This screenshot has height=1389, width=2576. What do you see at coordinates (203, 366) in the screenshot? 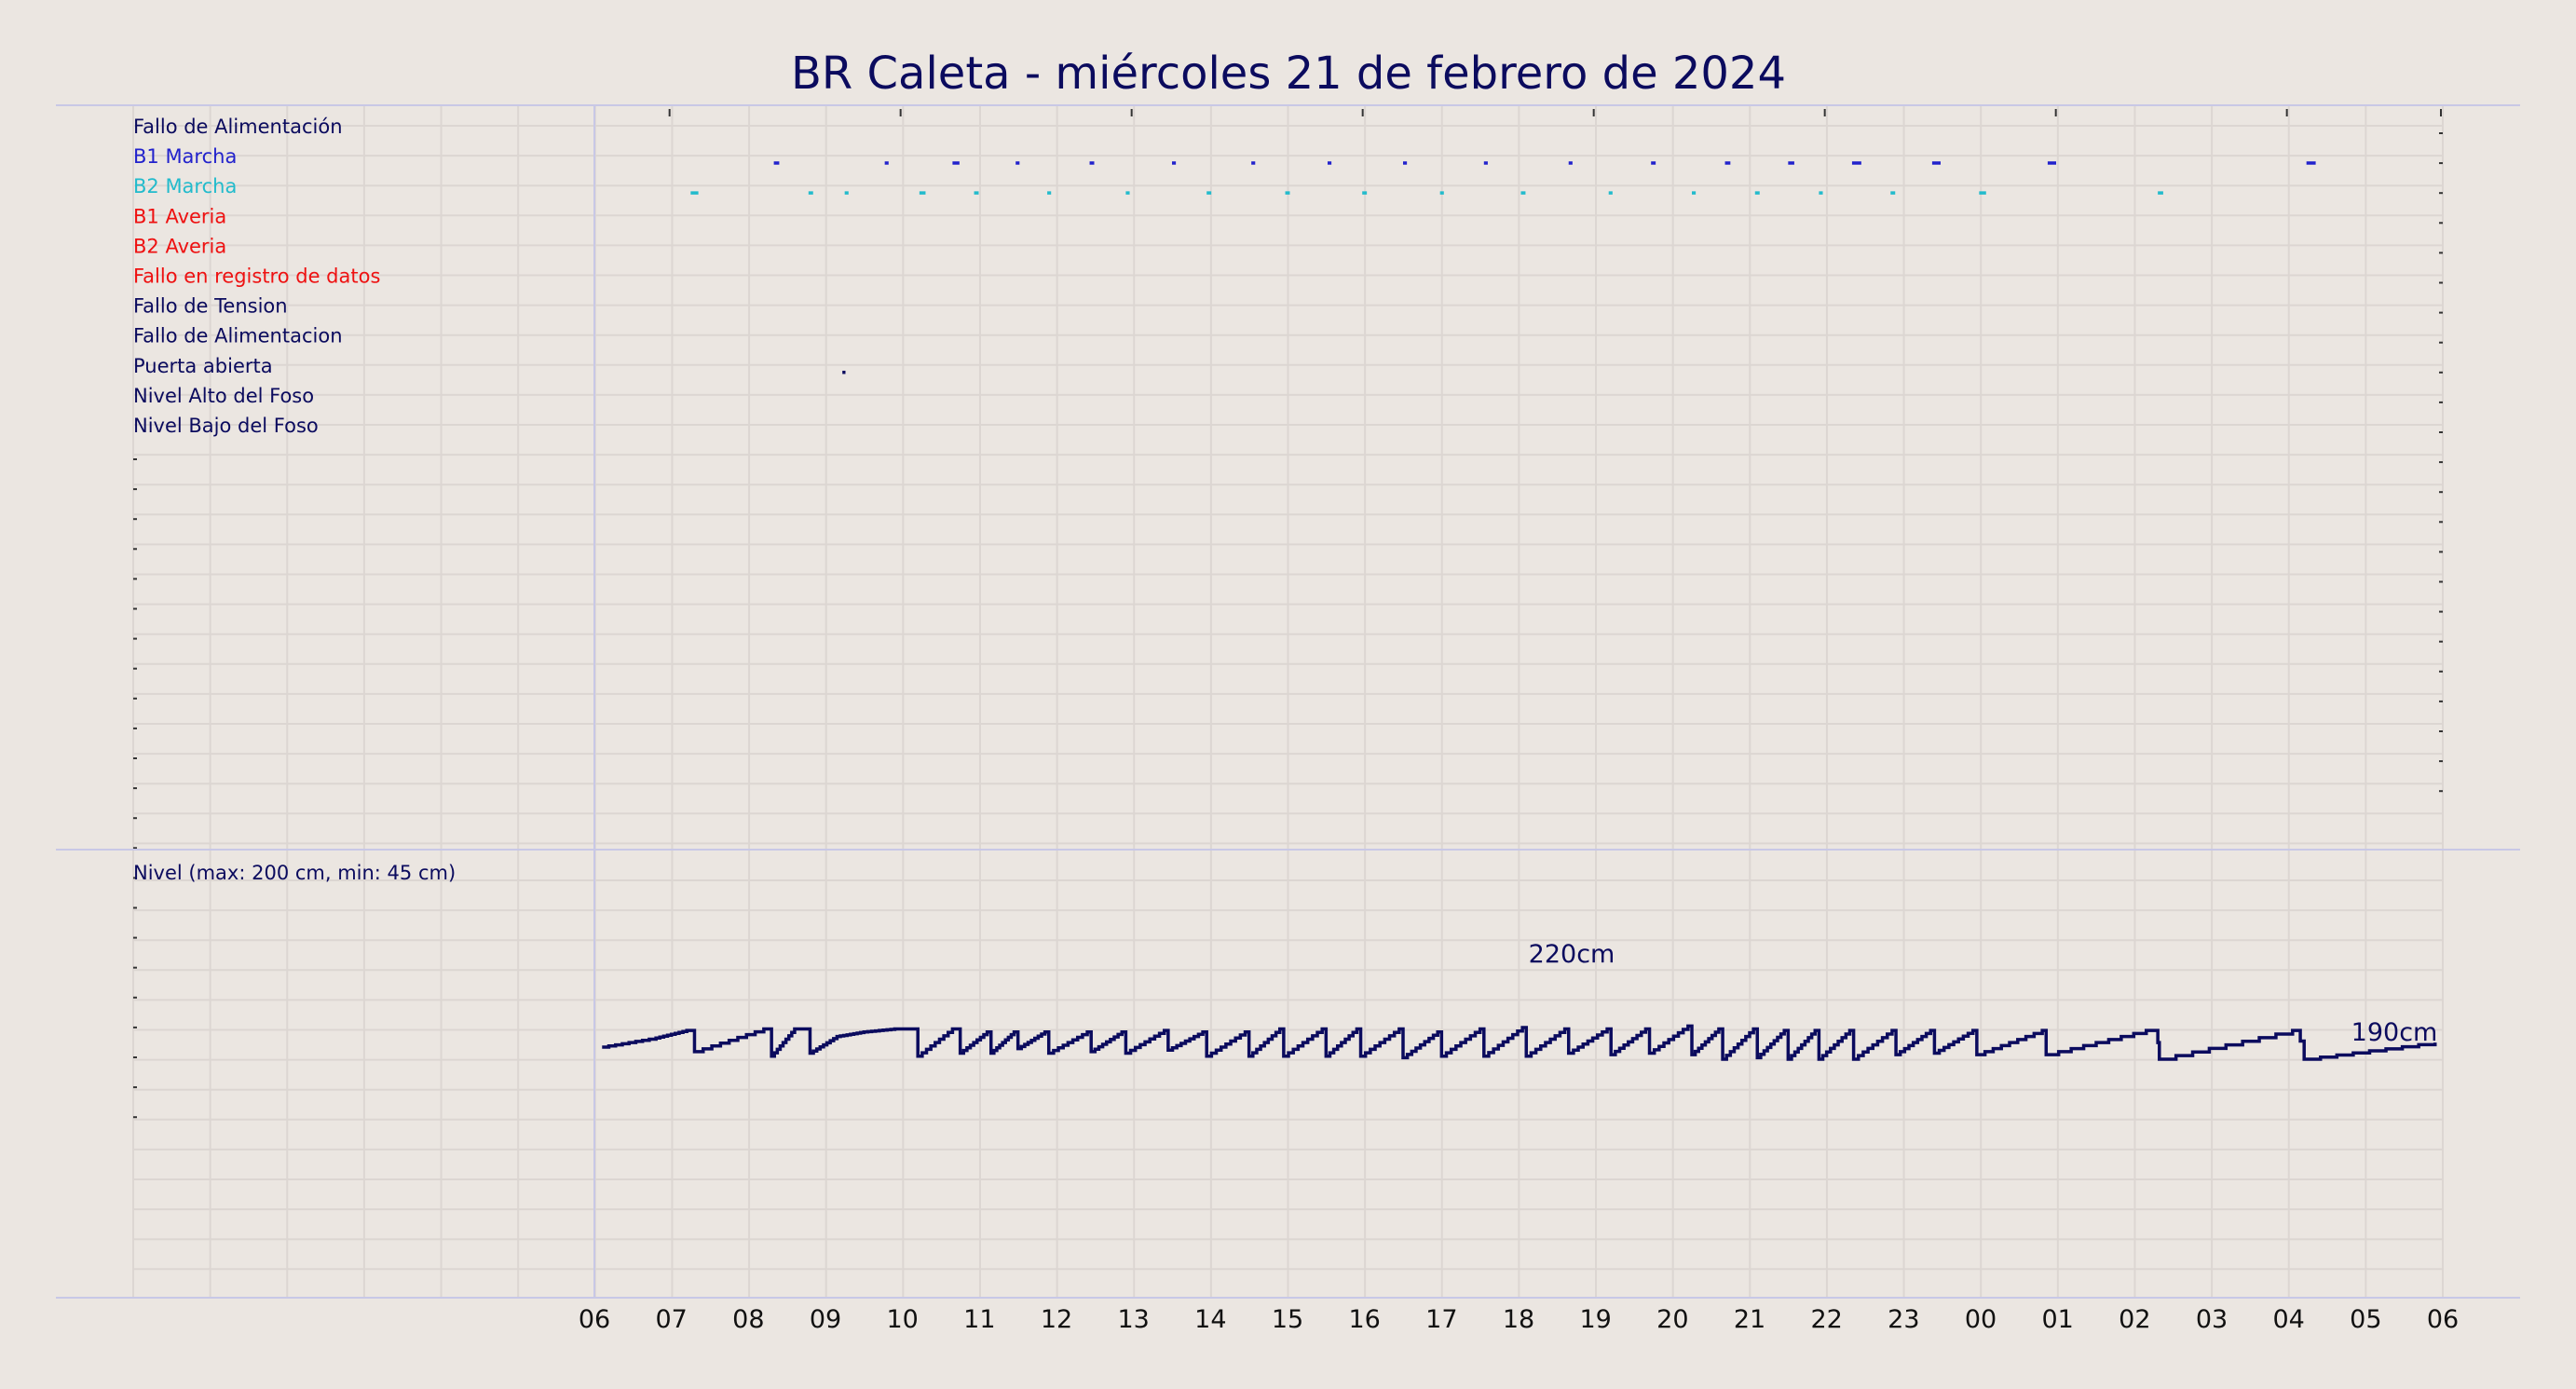
I see `signal-label: Puerta abierta` at bounding box center [203, 366].